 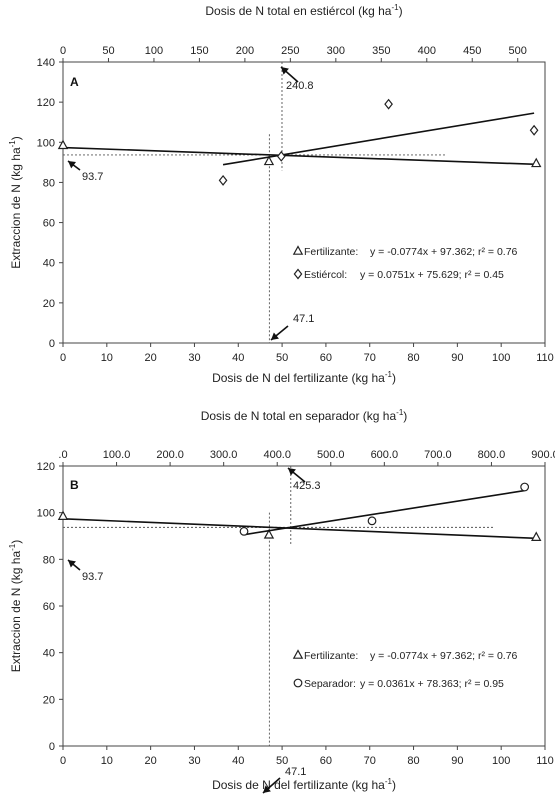 What do you see at coordinates (298, 785) in the screenshot?
I see `panel-b-x-bottom-title-base: Dosis de N del fertilizante (kg ha` at bounding box center [298, 785].